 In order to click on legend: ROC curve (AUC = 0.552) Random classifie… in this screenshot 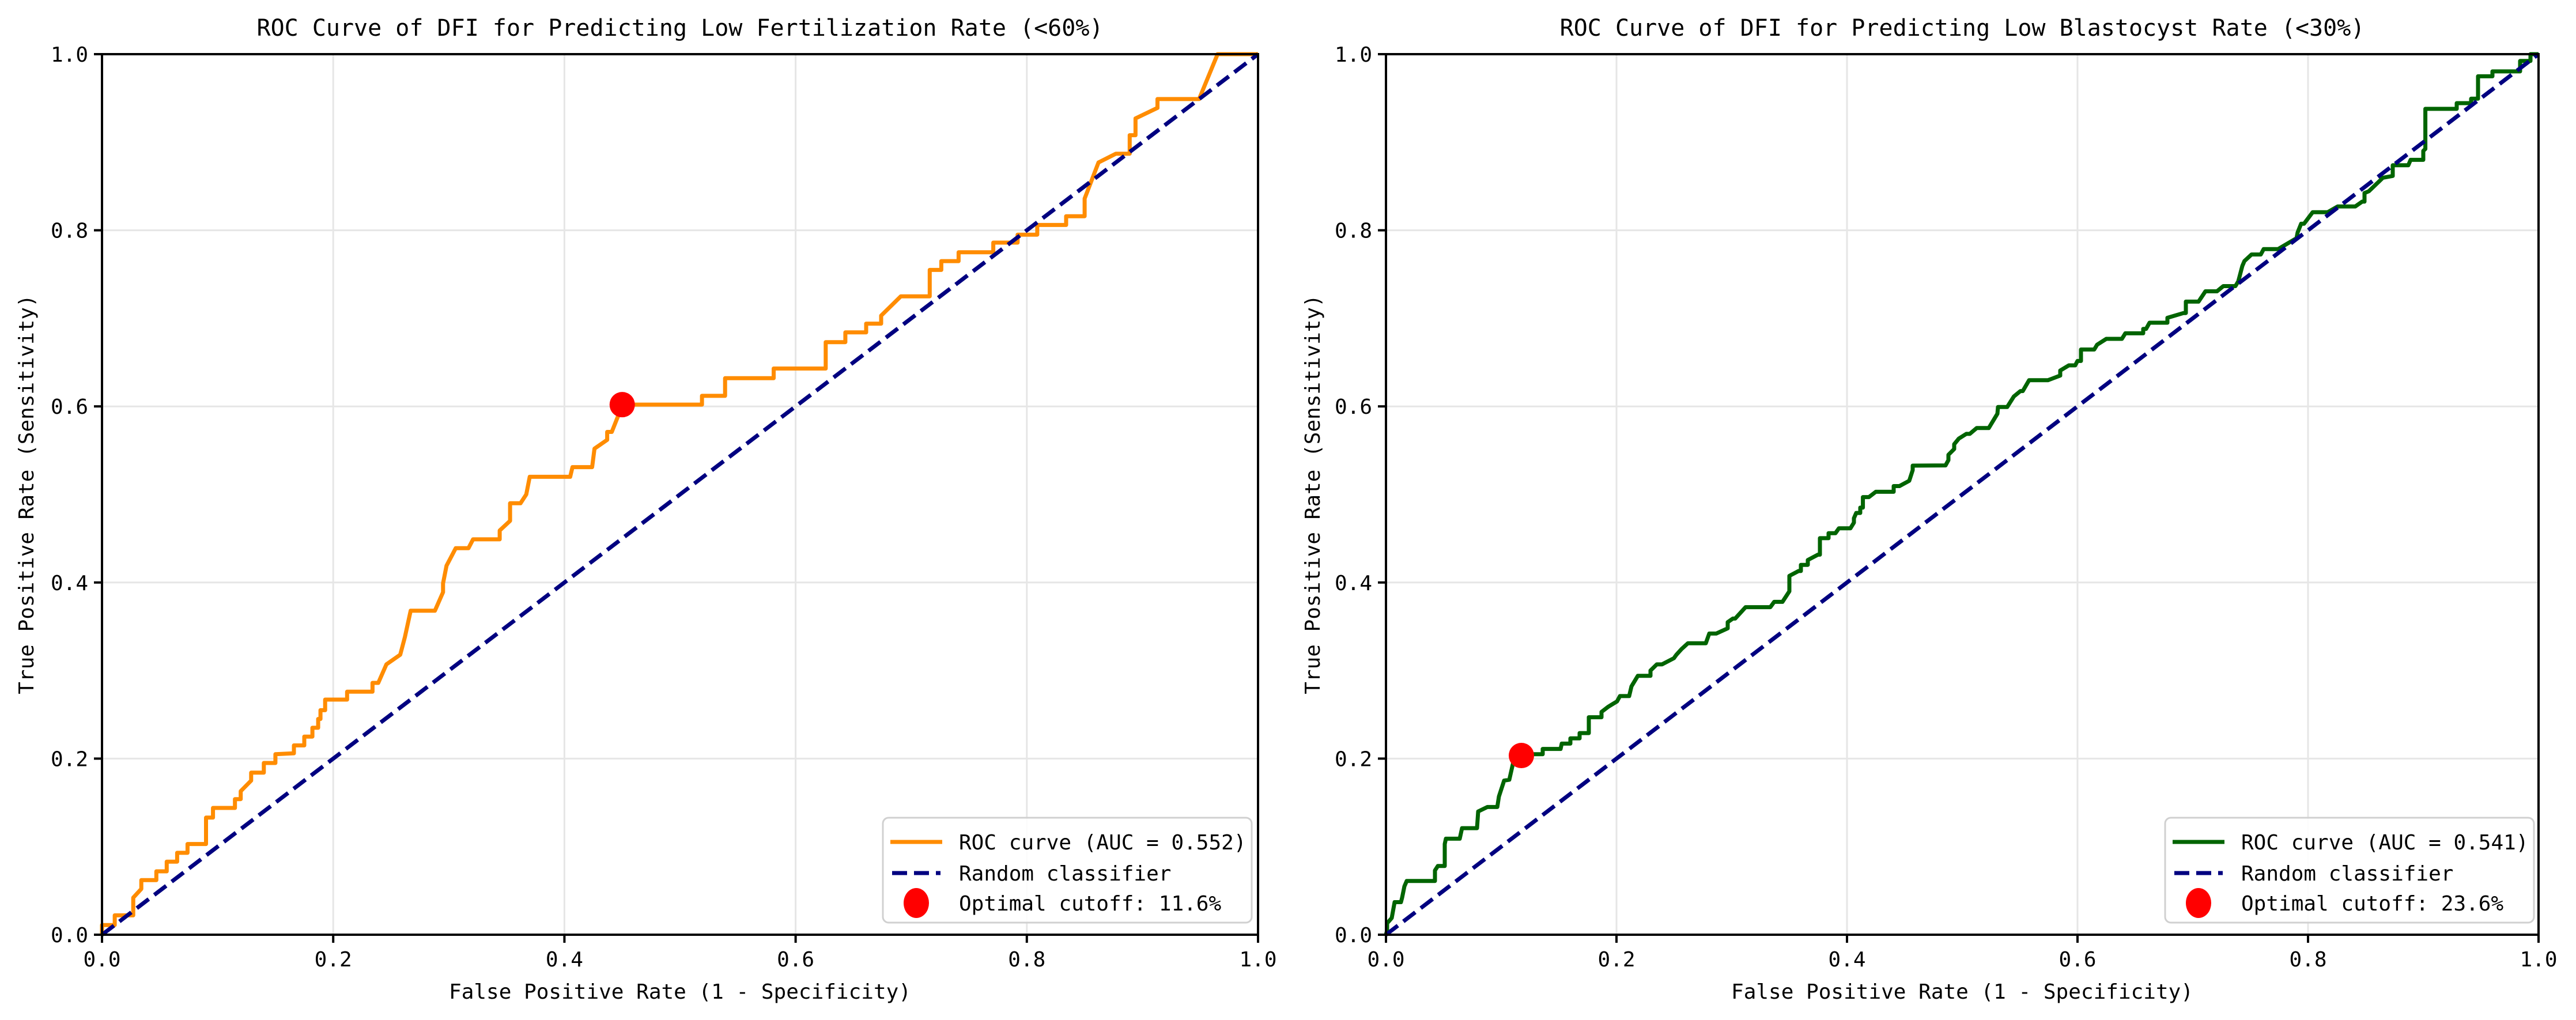, I will do `click(1067, 870)`.